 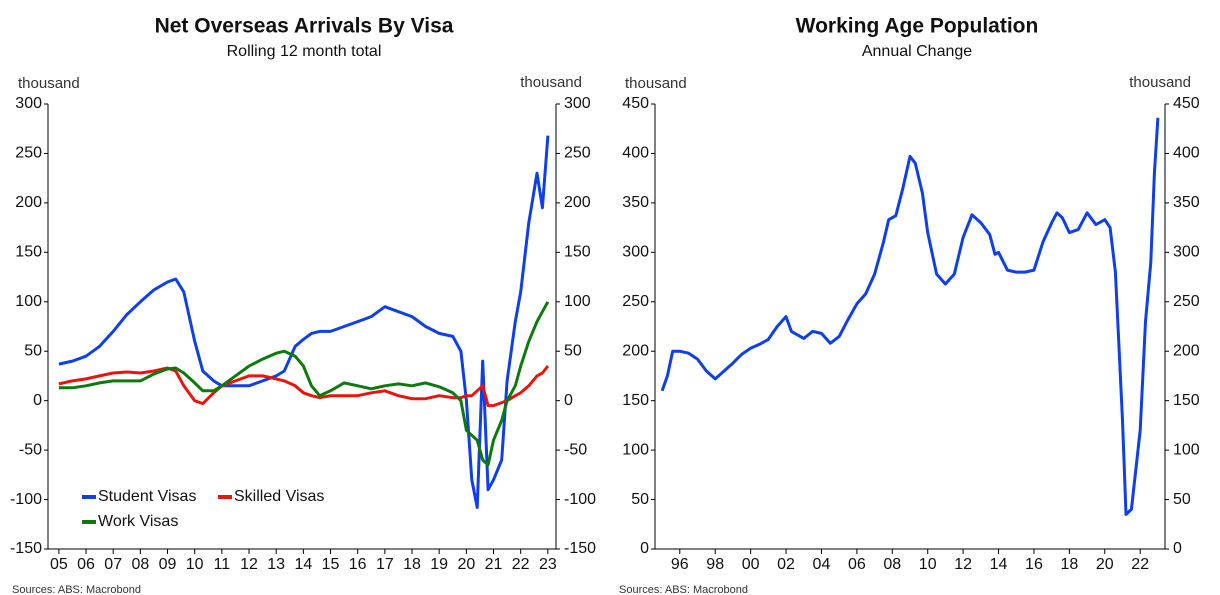 I want to click on x-tick-label: 21, so click(x=494, y=564).